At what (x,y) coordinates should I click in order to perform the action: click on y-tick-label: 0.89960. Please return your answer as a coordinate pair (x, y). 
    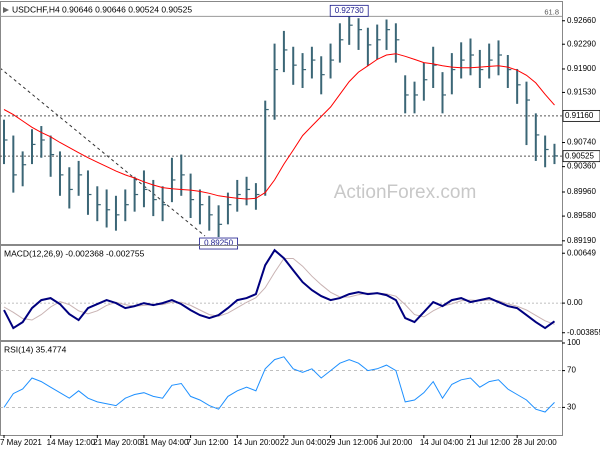
    Looking at the image, I should click on (581, 191).